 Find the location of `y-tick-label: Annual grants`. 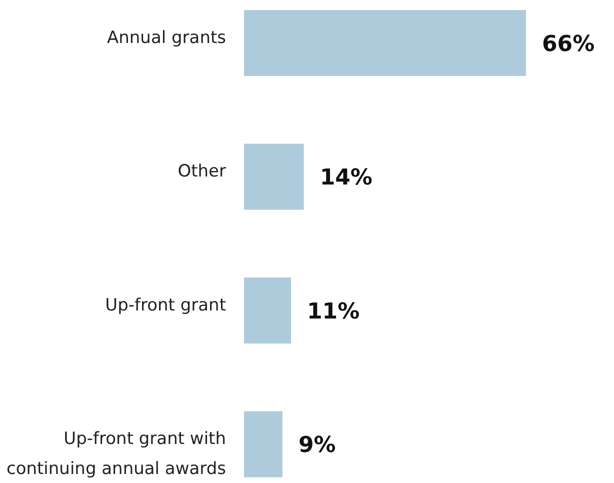

y-tick-label: Annual grants is located at coordinates (166, 38).